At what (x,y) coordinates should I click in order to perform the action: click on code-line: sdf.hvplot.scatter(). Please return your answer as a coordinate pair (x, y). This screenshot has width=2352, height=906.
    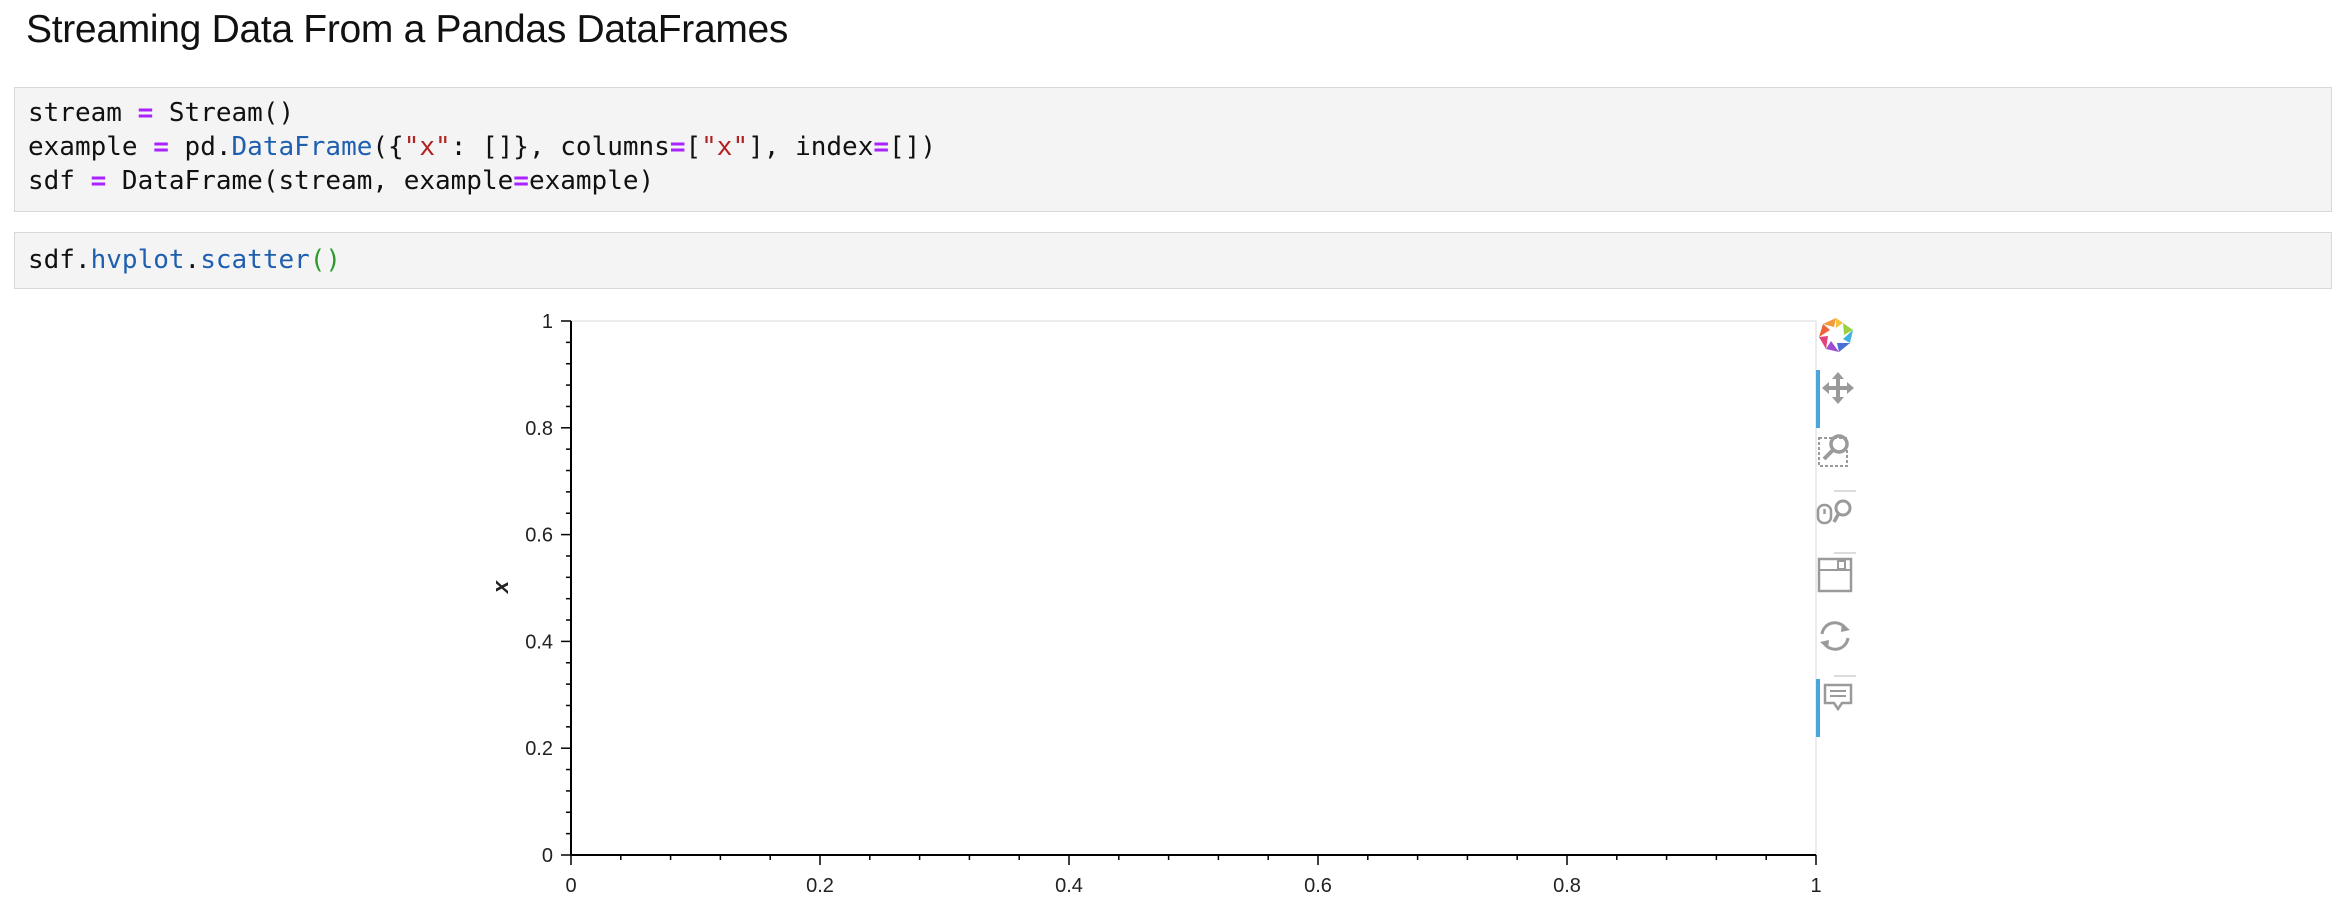
    Looking at the image, I should click on (185, 260).